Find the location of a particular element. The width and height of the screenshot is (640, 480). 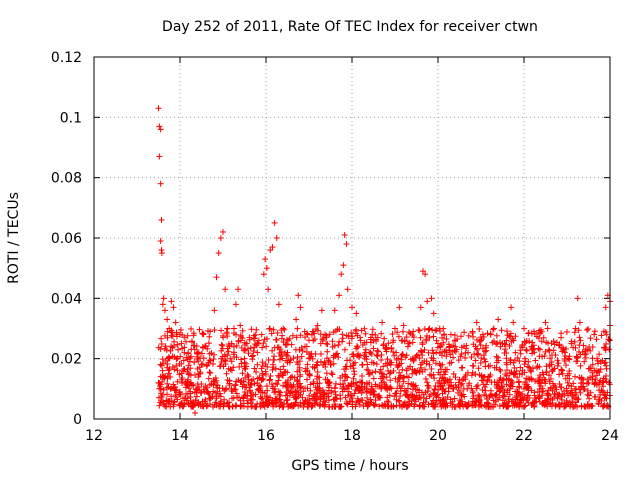

y-tick-label: 0.1 is located at coordinates (71, 118).